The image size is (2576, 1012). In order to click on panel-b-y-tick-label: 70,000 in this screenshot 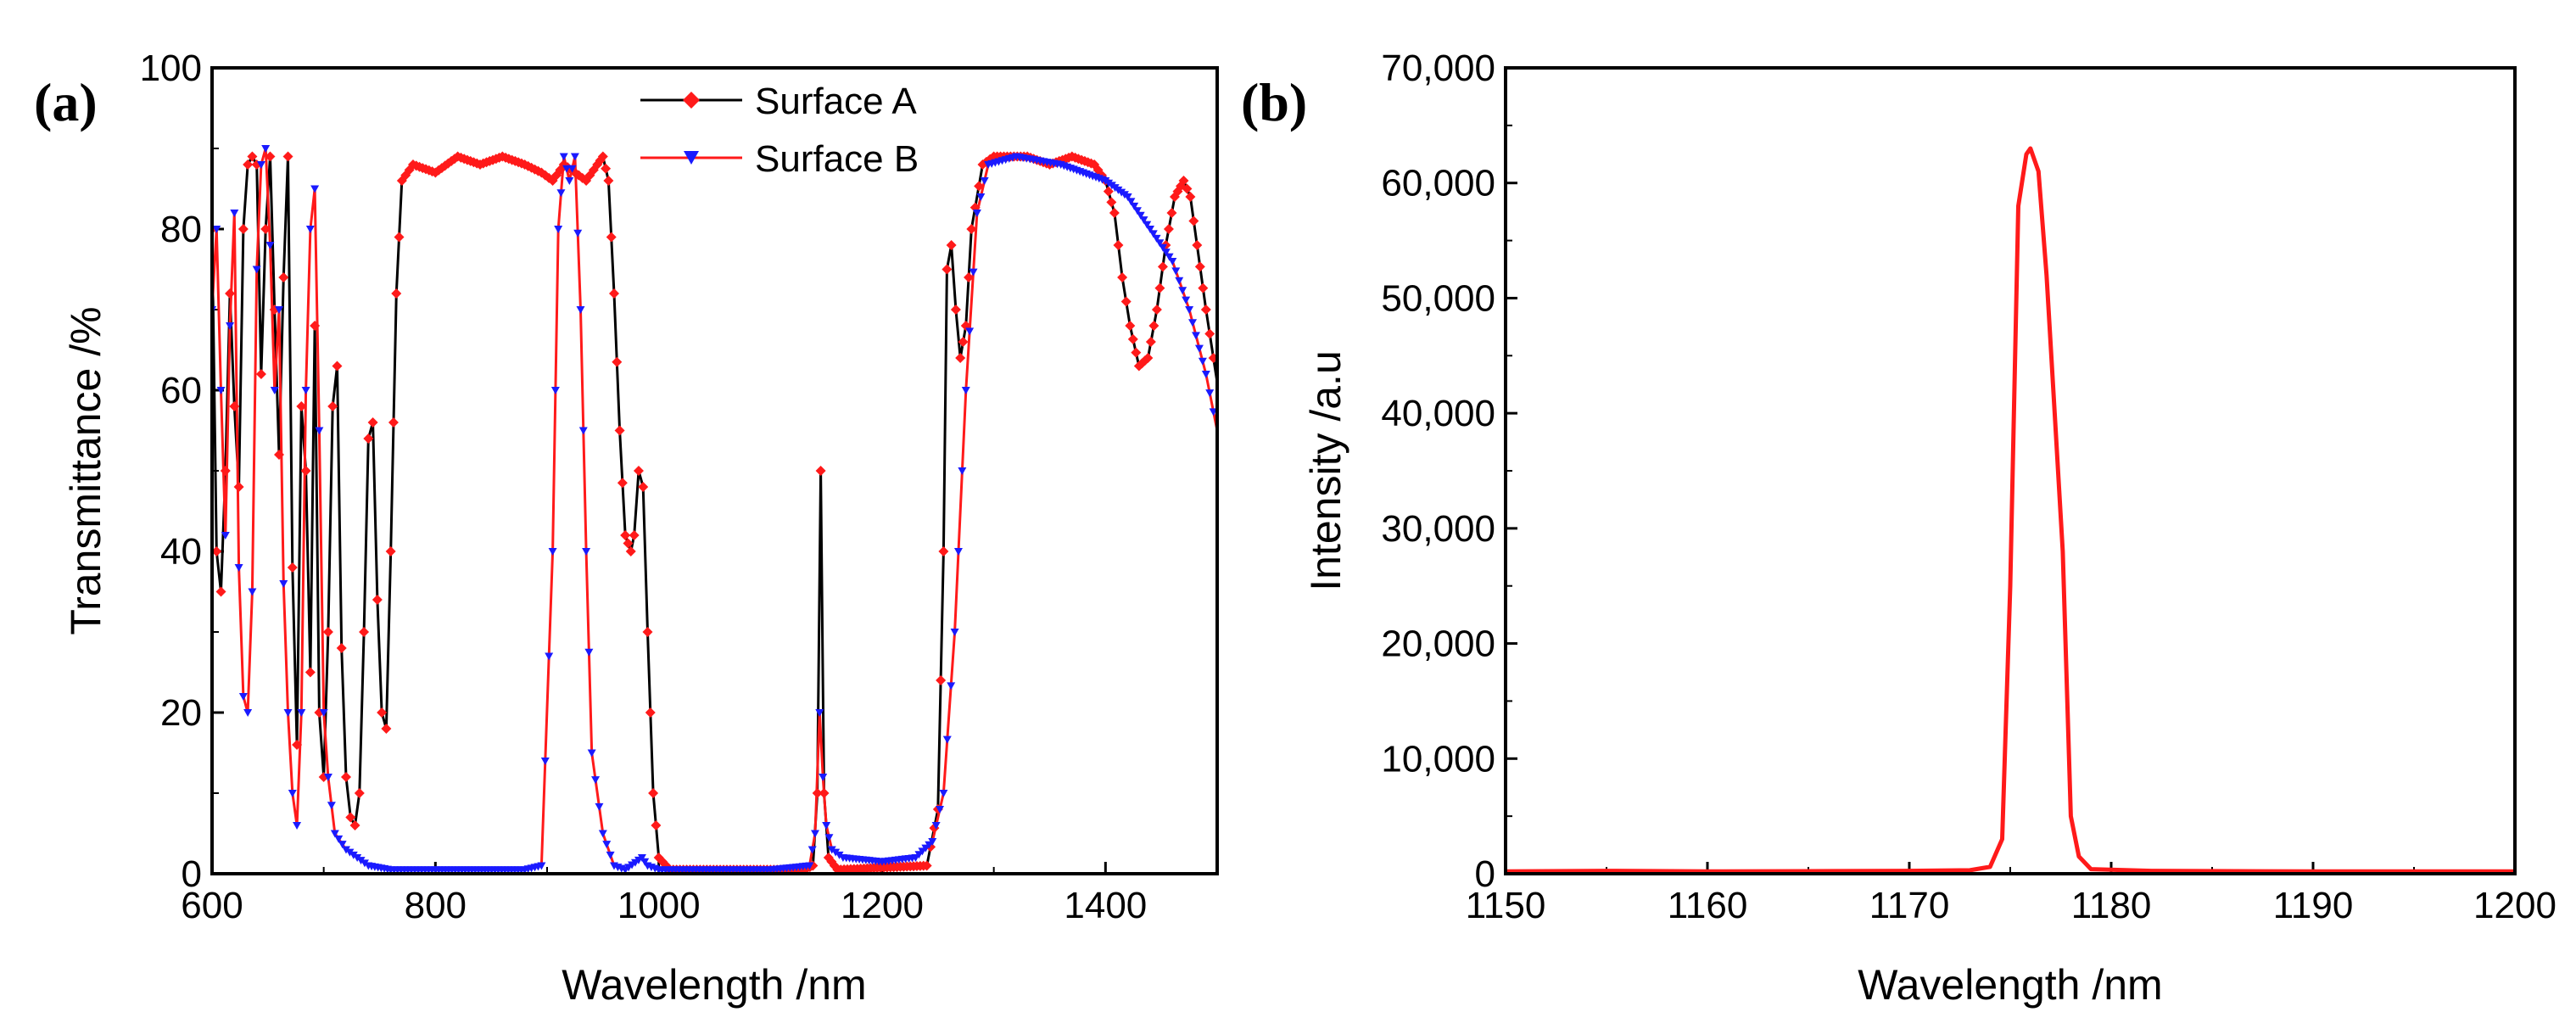, I will do `click(1438, 68)`.